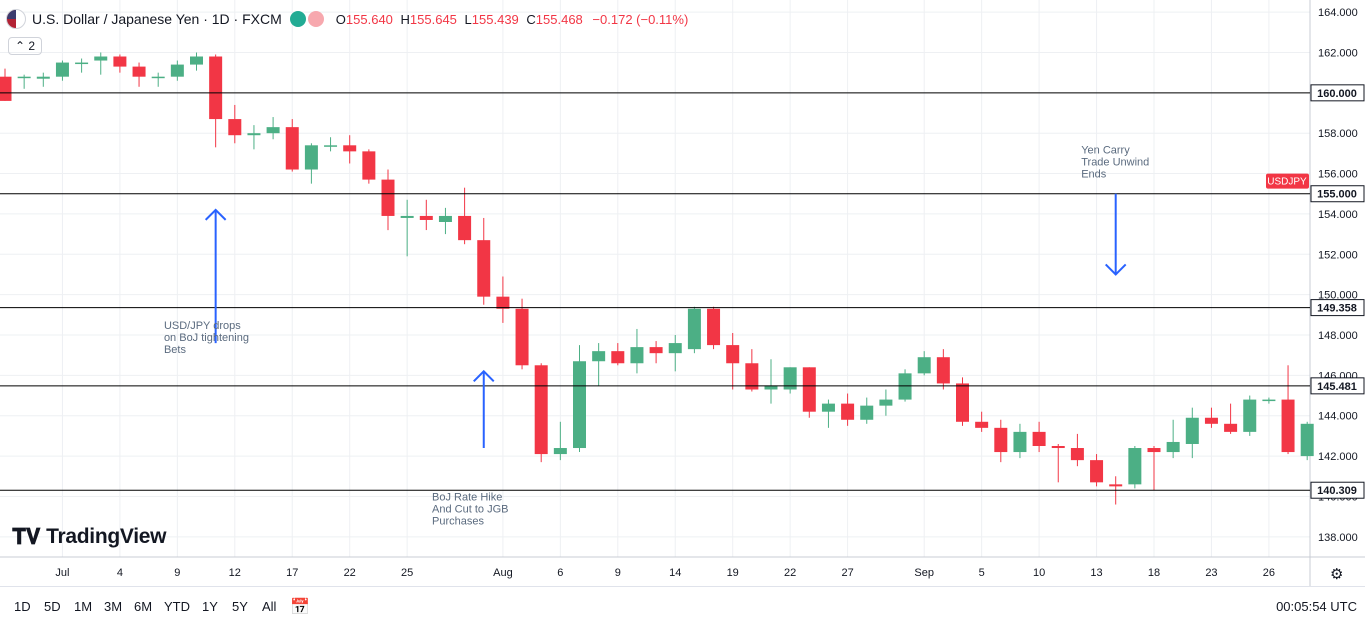 Image resolution: width=1365 pixels, height=636 pixels. Describe the element at coordinates (269, 606) in the screenshot. I see `timeframe-all: All` at that location.